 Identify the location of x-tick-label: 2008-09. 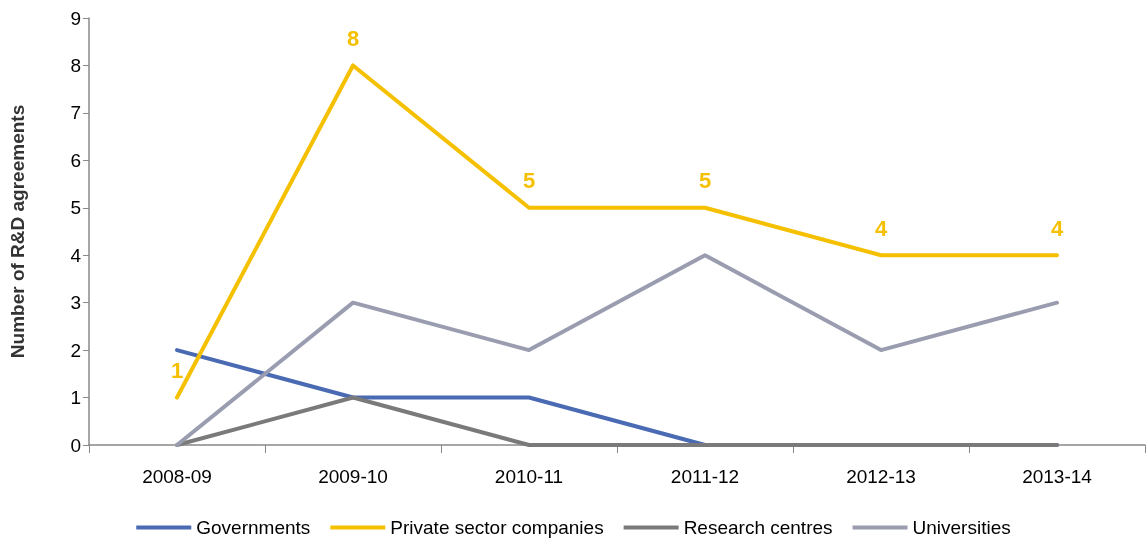
(177, 476).